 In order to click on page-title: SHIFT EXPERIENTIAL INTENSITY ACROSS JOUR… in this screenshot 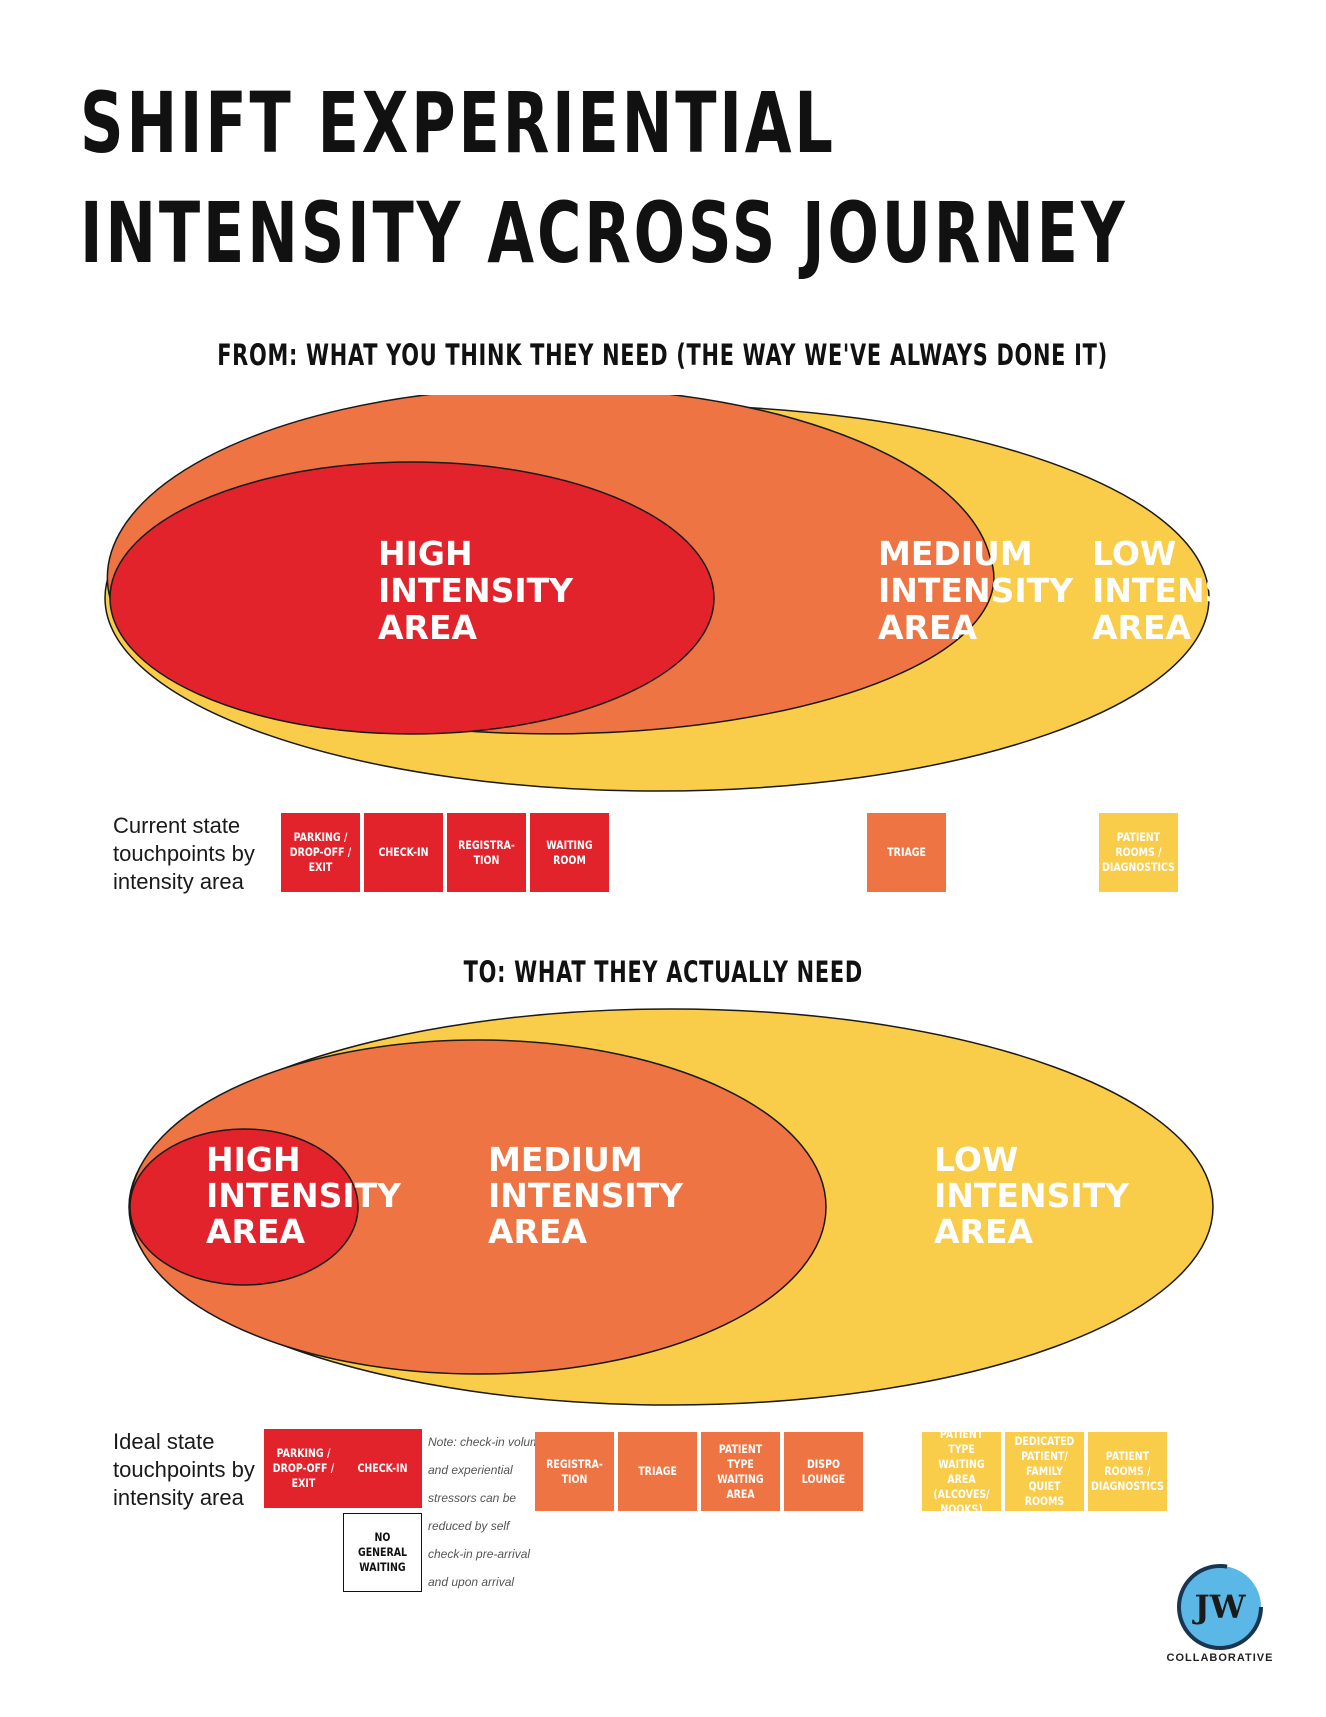, I will do `click(604, 178)`.